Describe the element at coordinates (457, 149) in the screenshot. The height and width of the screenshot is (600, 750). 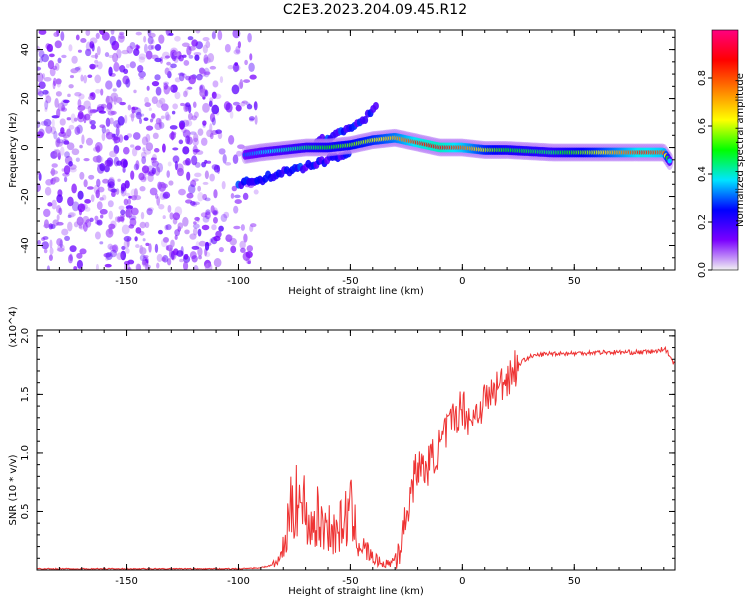
I see `heatmap-ridge-core` at that location.